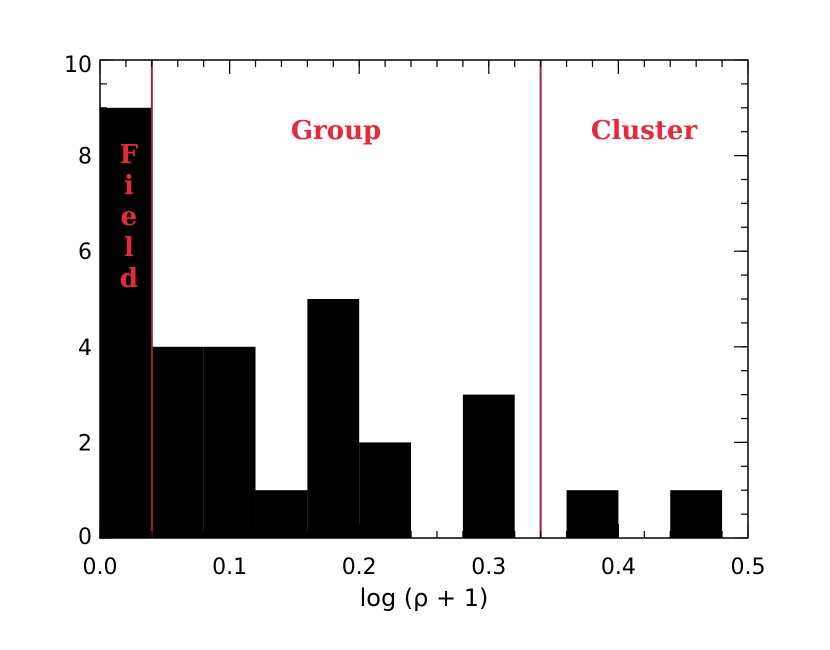 This screenshot has height=650, width=830. What do you see at coordinates (85, 348) in the screenshot?
I see `y-tick-label-2: 4` at bounding box center [85, 348].